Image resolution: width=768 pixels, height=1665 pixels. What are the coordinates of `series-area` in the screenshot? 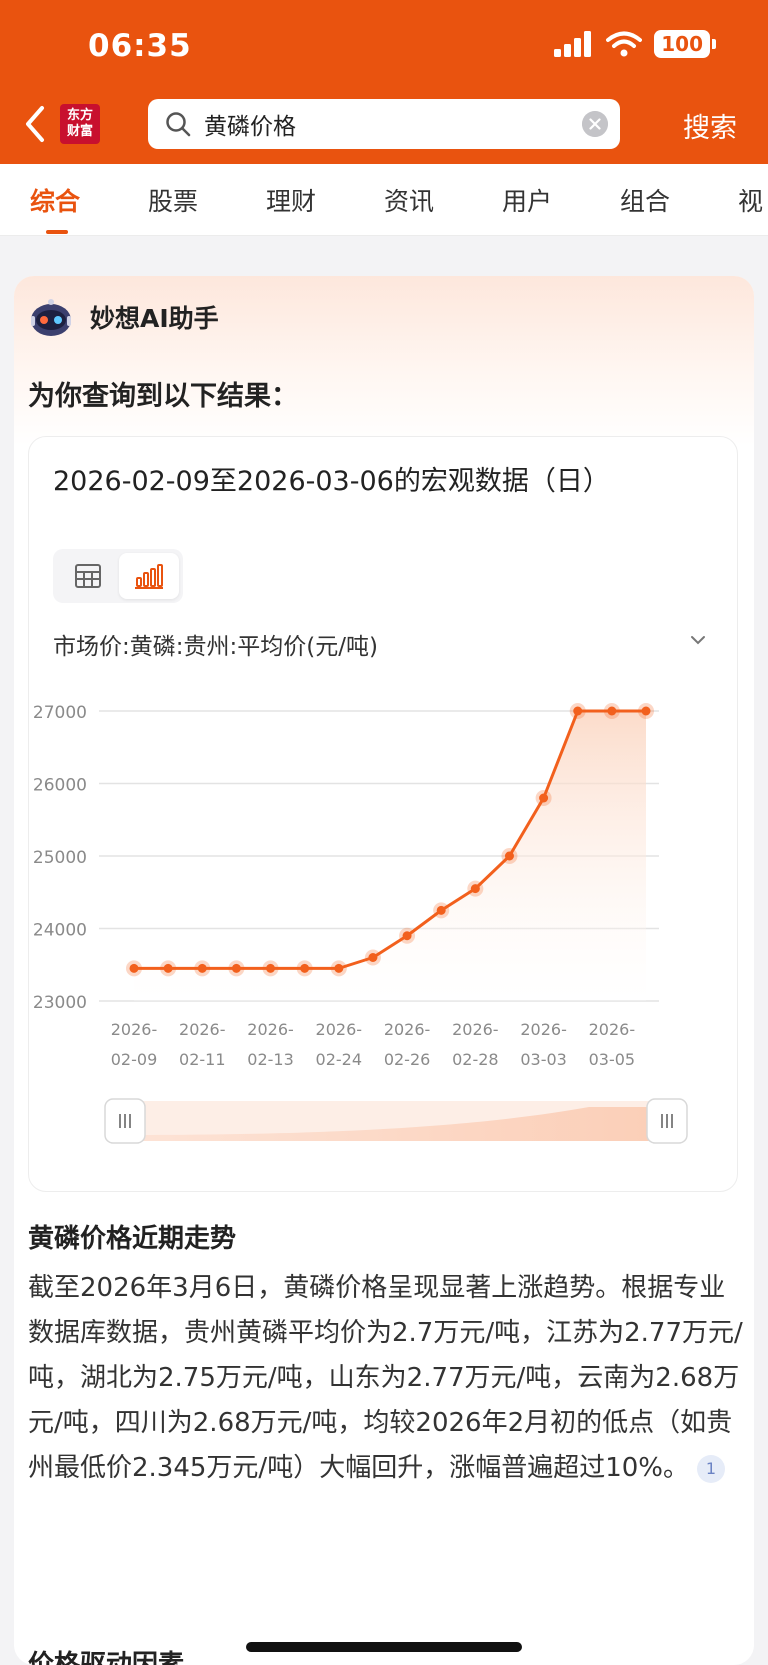 It's located at (390, 856).